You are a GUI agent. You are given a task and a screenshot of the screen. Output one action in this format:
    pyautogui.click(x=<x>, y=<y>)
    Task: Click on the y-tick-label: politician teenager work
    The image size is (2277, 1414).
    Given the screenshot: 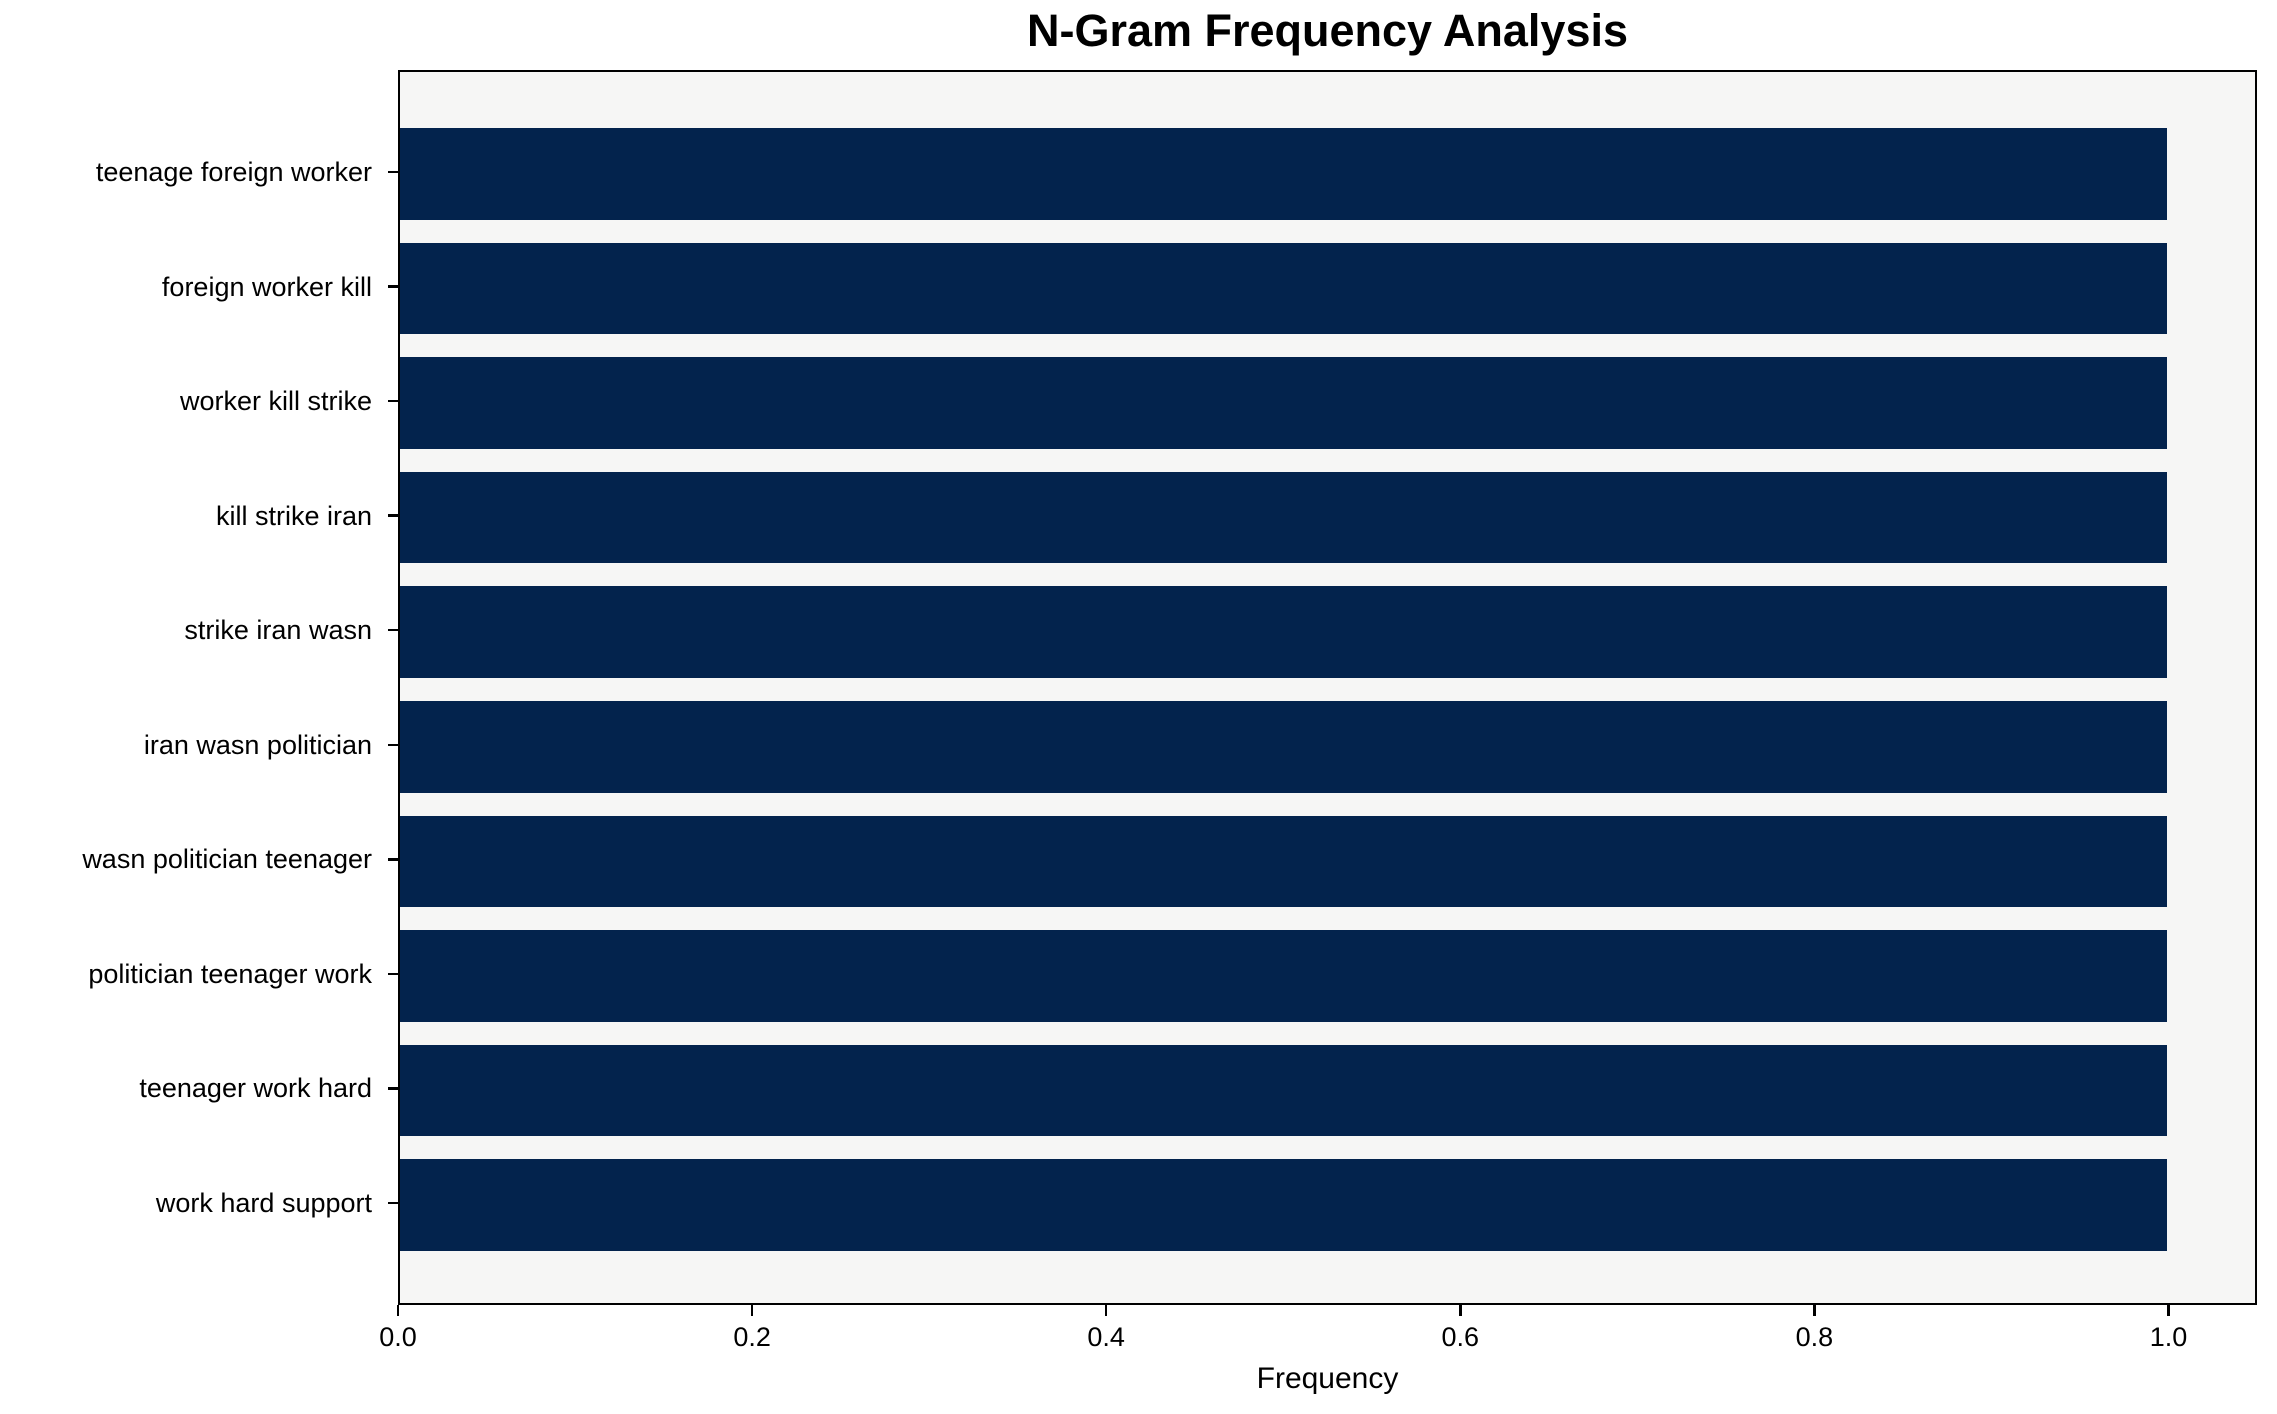 What is the action you would take?
    pyautogui.click(x=230, y=973)
    